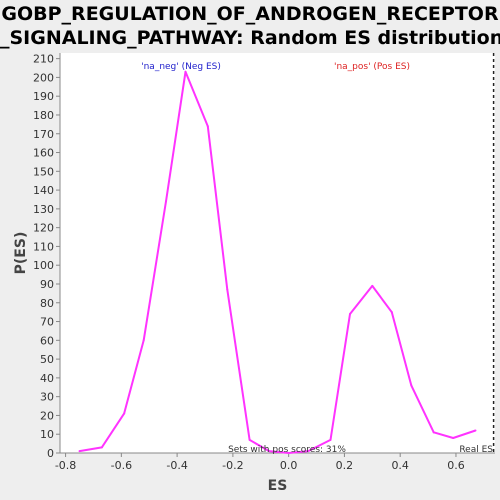 This screenshot has height=500, width=500. Describe the element at coordinates (43, 96) in the screenshot. I see `y-tick-label: 190` at that location.